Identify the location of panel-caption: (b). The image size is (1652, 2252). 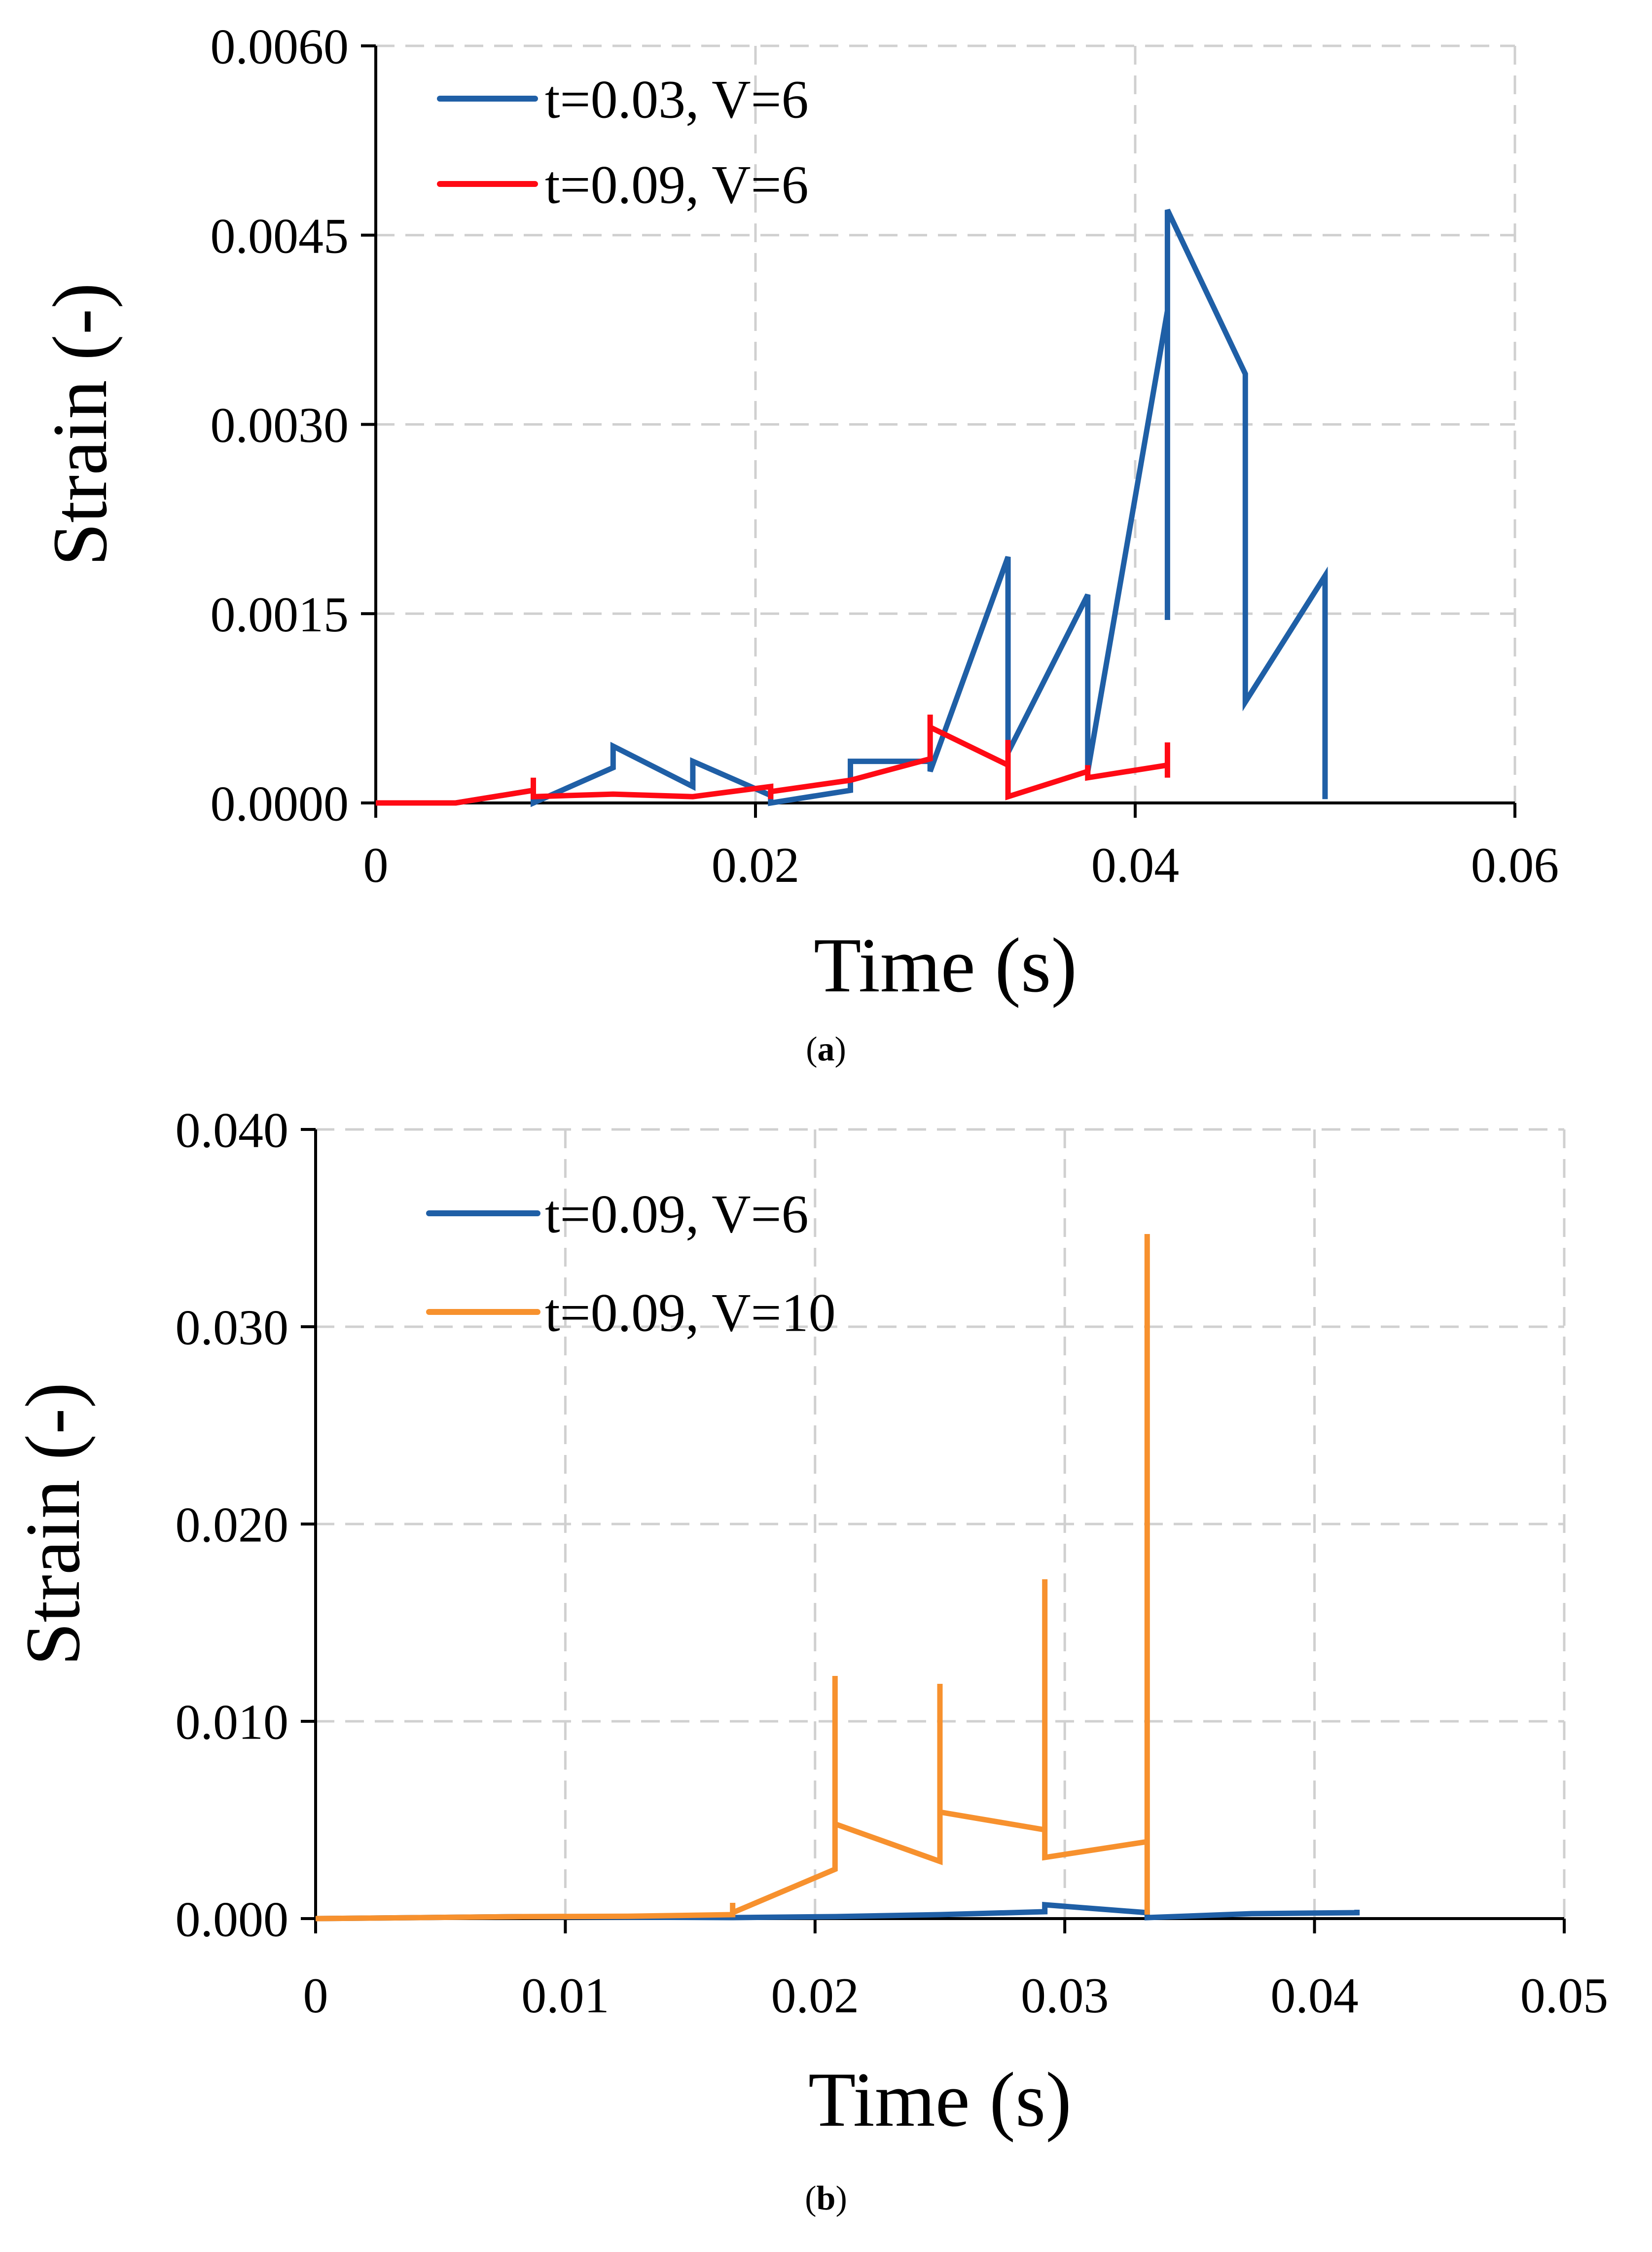
(826, 2198).